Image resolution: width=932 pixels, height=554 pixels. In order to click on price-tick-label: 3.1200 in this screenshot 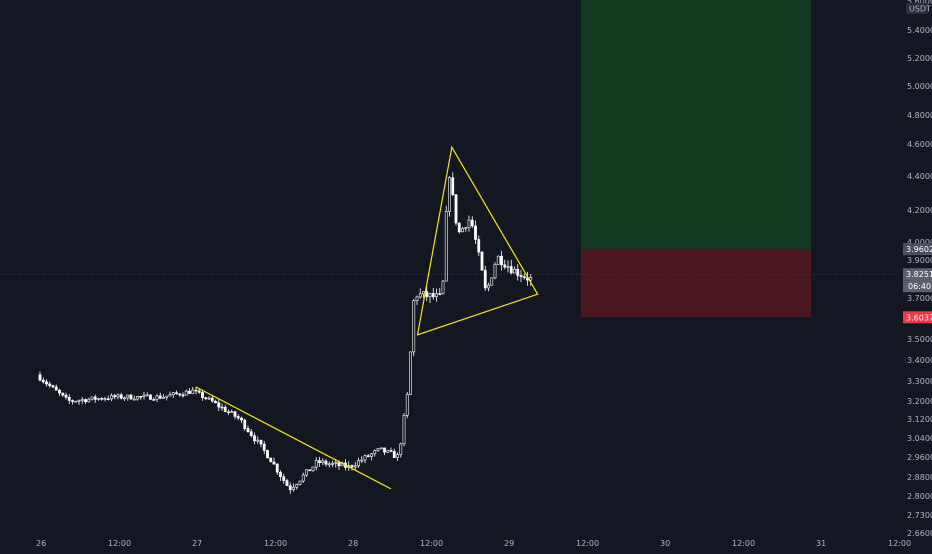, I will do `click(919, 419)`.